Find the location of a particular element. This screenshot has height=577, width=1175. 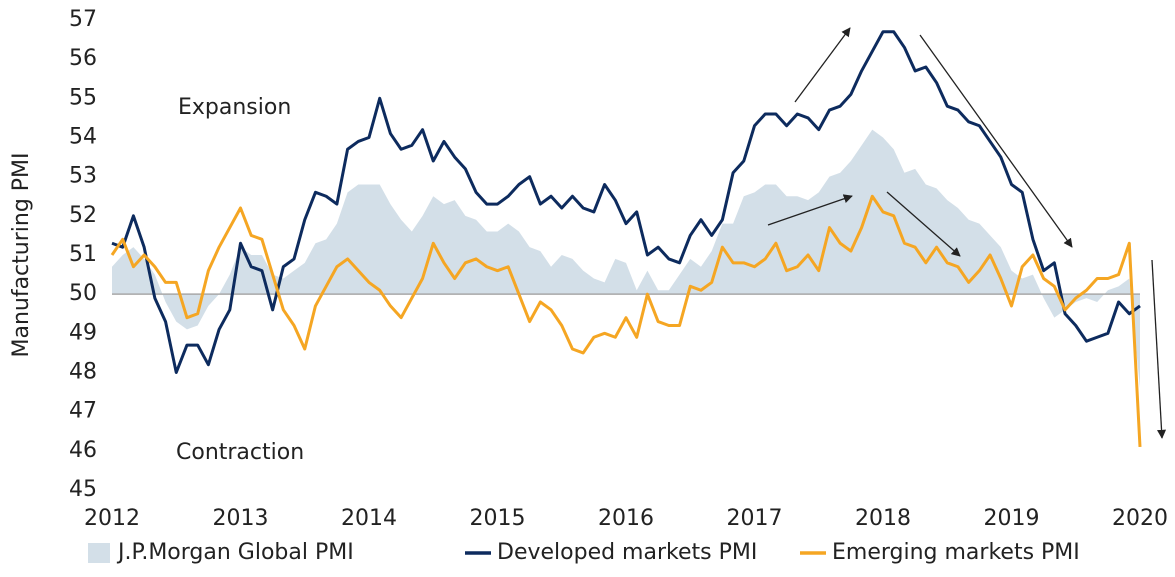

y-axis-label: Manufacturing PMI is located at coordinates (21, 254).